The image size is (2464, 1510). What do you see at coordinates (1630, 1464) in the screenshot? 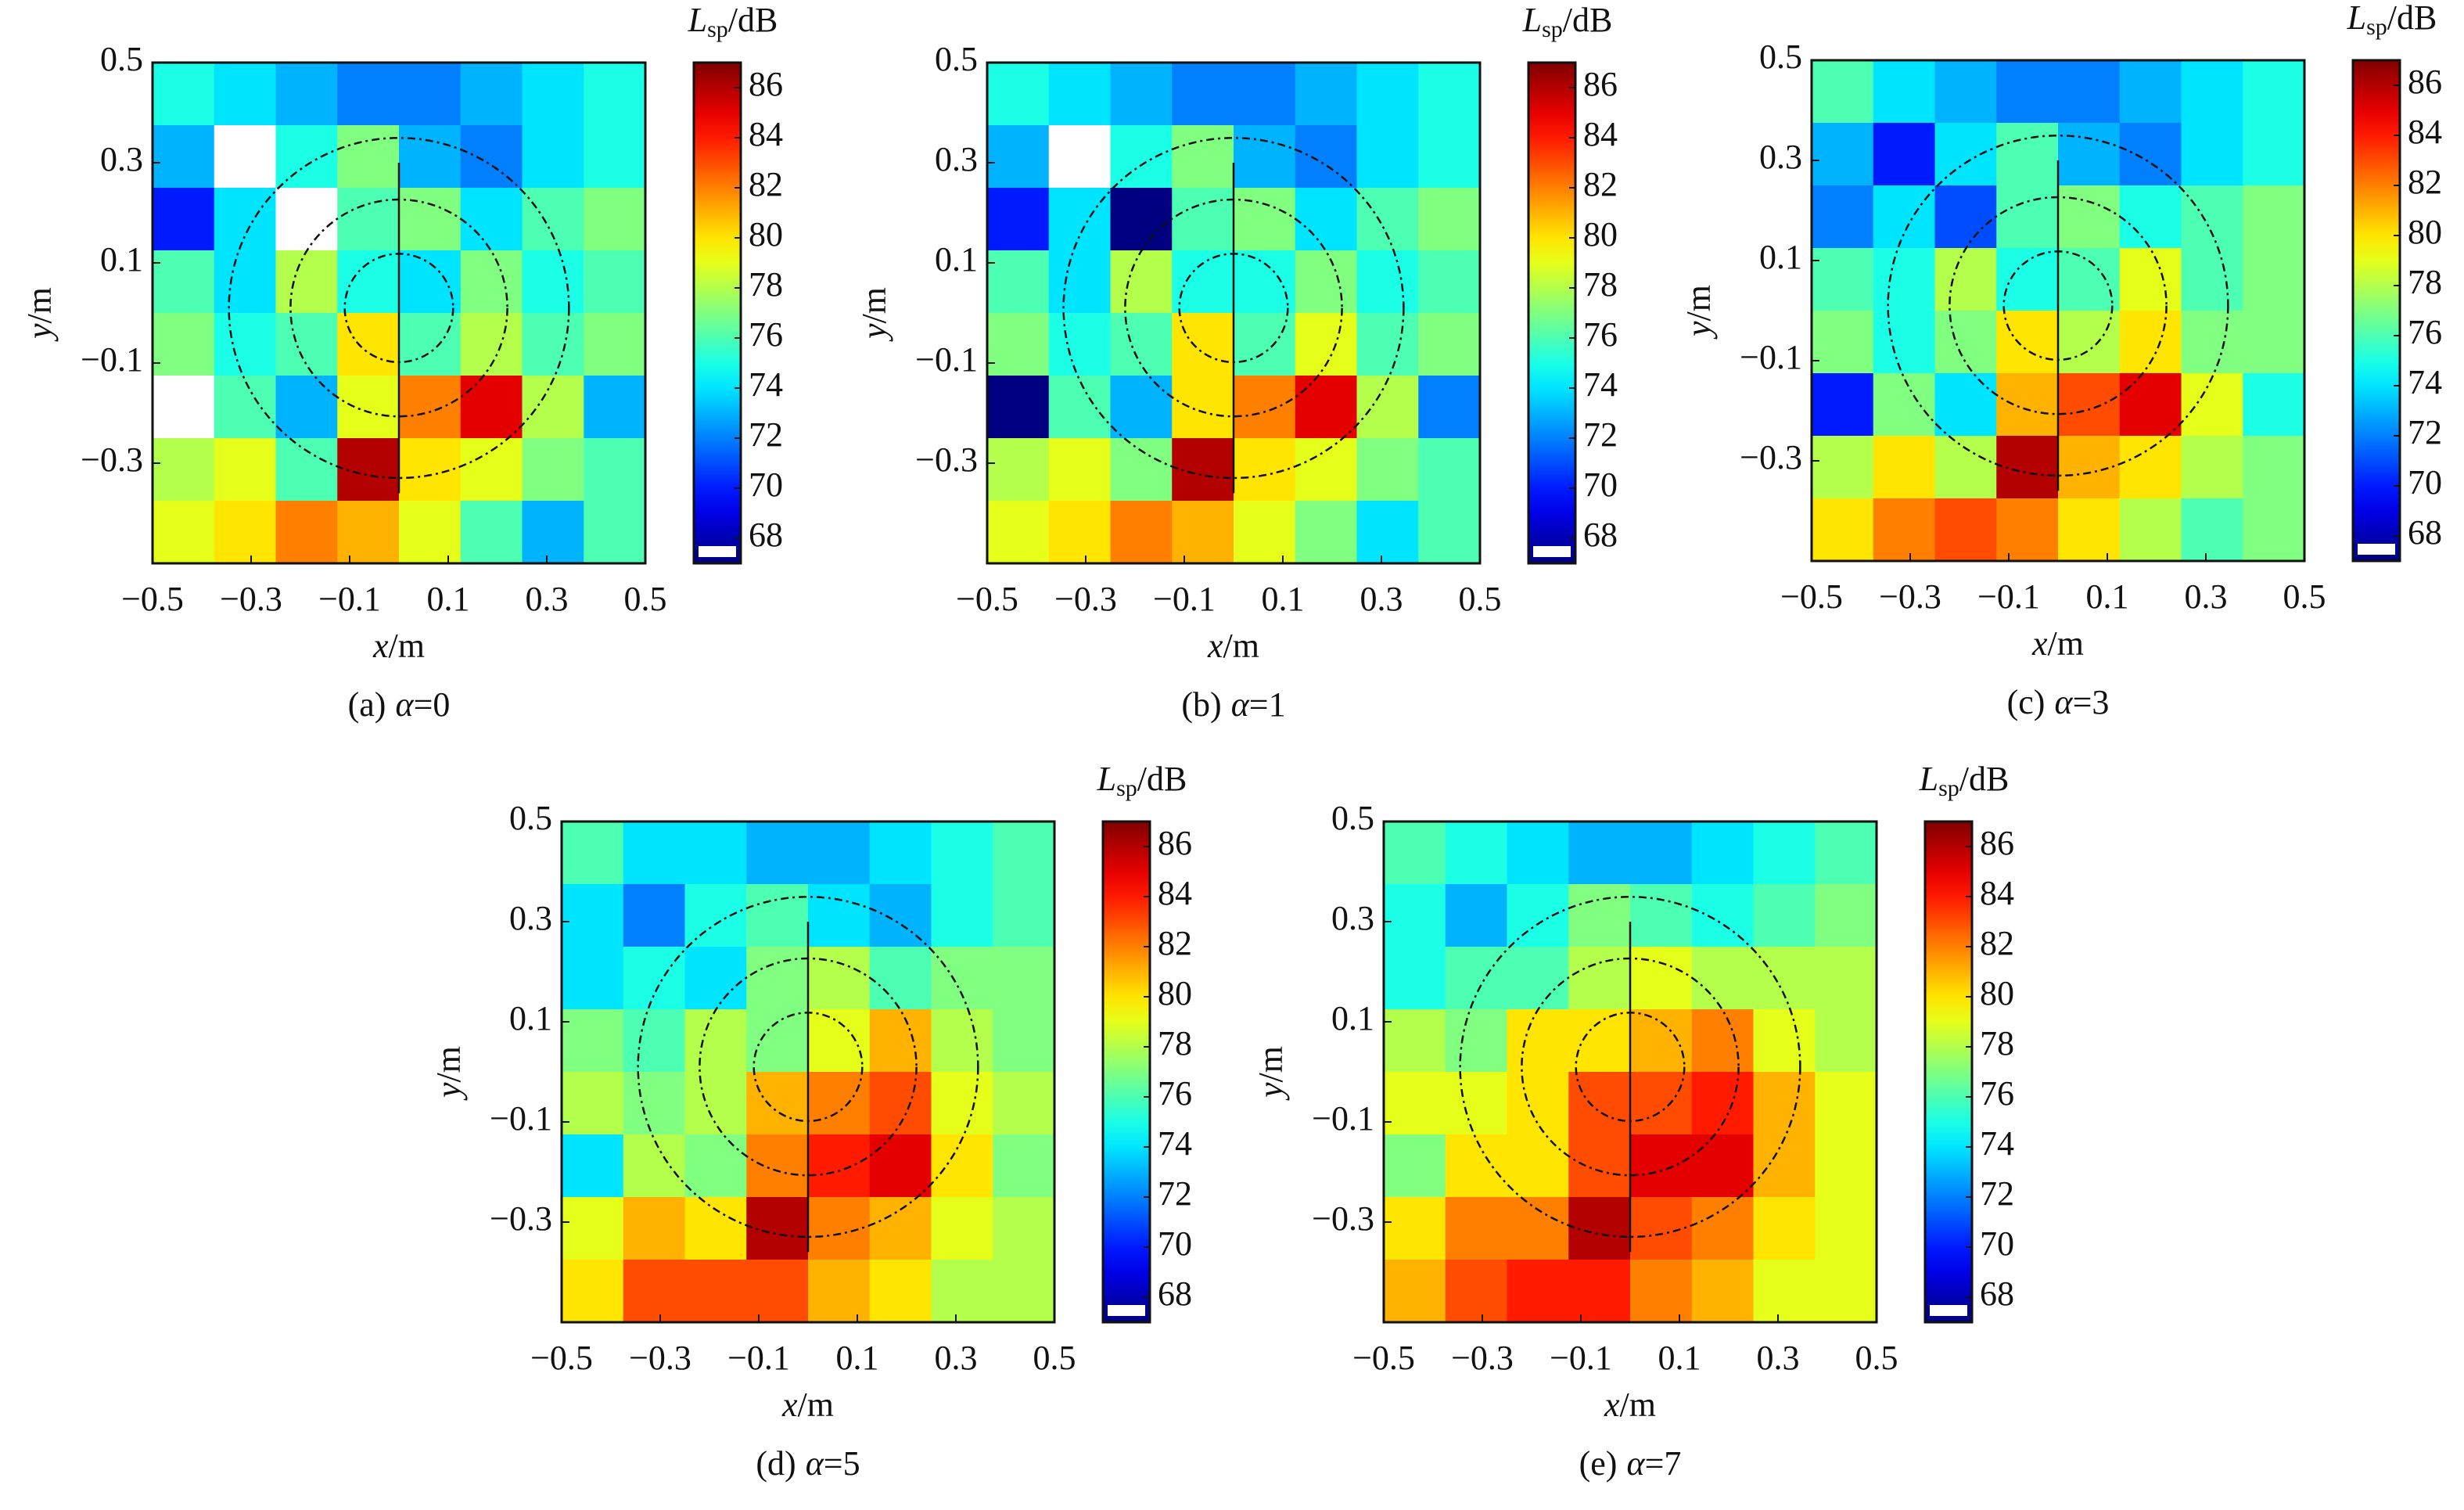
I see `caption: (e) α=7` at bounding box center [1630, 1464].